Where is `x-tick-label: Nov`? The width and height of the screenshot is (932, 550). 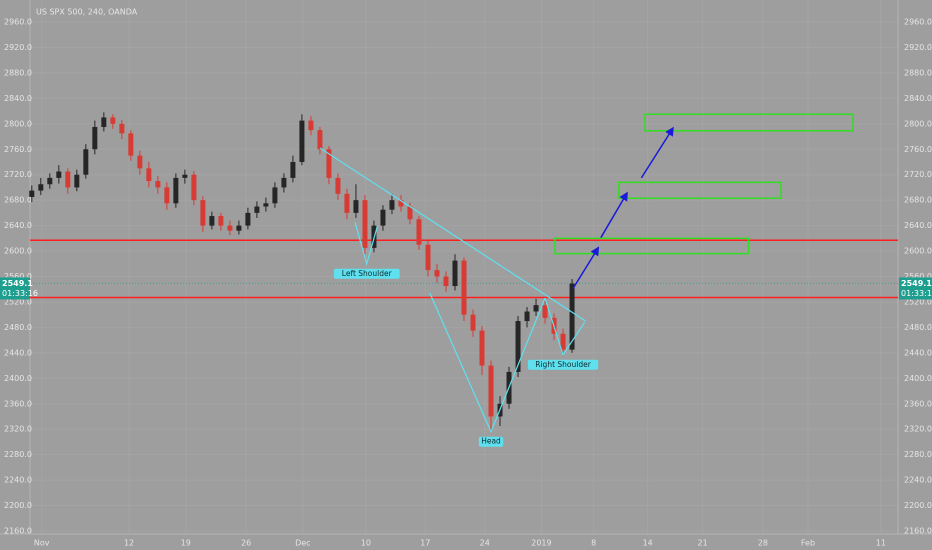
x-tick-label: Nov is located at coordinates (42, 543).